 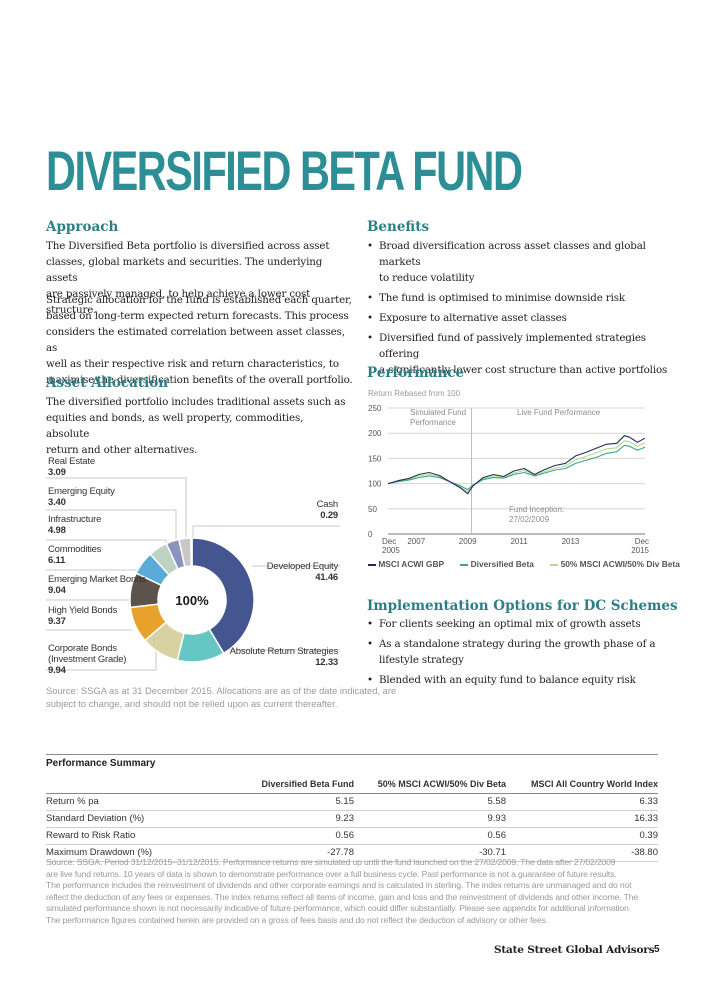 I want to click on table-cell: 5.58, so click(x=430, y=802).